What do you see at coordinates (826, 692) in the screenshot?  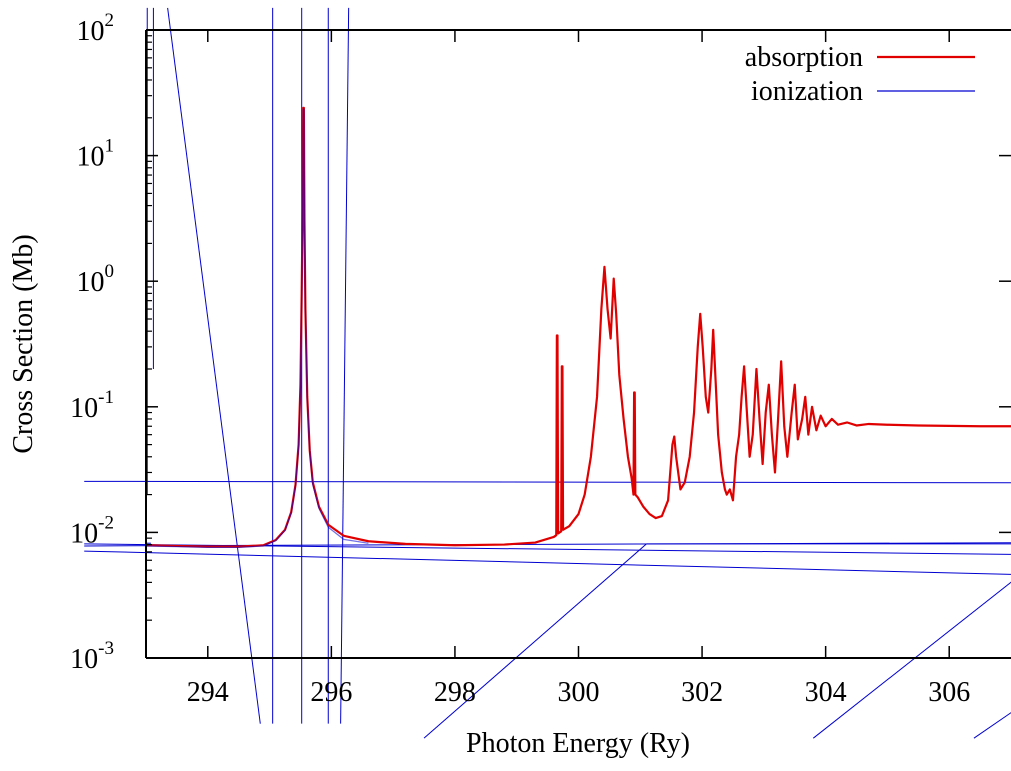 I see `x-tick-label: 304` at bounding box center [826, 692].